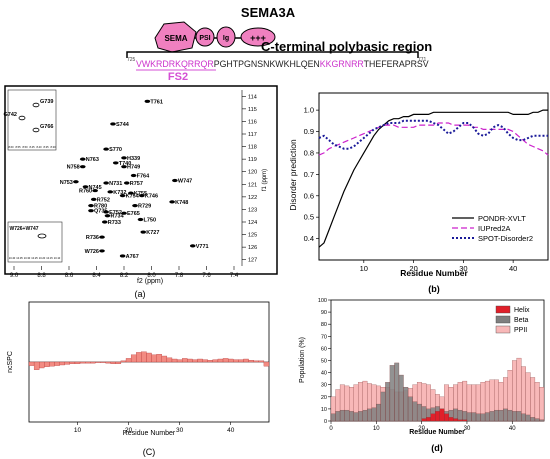 The width and height of the screenshot is (550, 459). What do you see at coordinates (494, 228) in the screenshot?
I see `b-legend-label: IUPred2A` at bounding box center [494, 228].